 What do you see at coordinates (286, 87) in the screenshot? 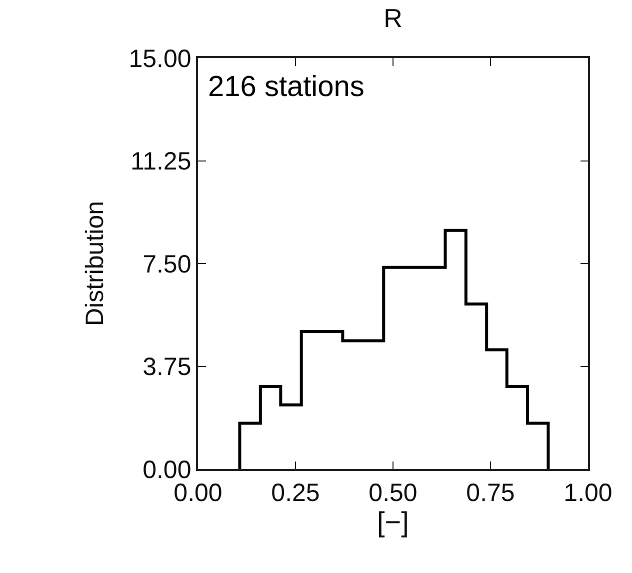
I see `annotation: 216 stations` at bounding box center [286, 87].